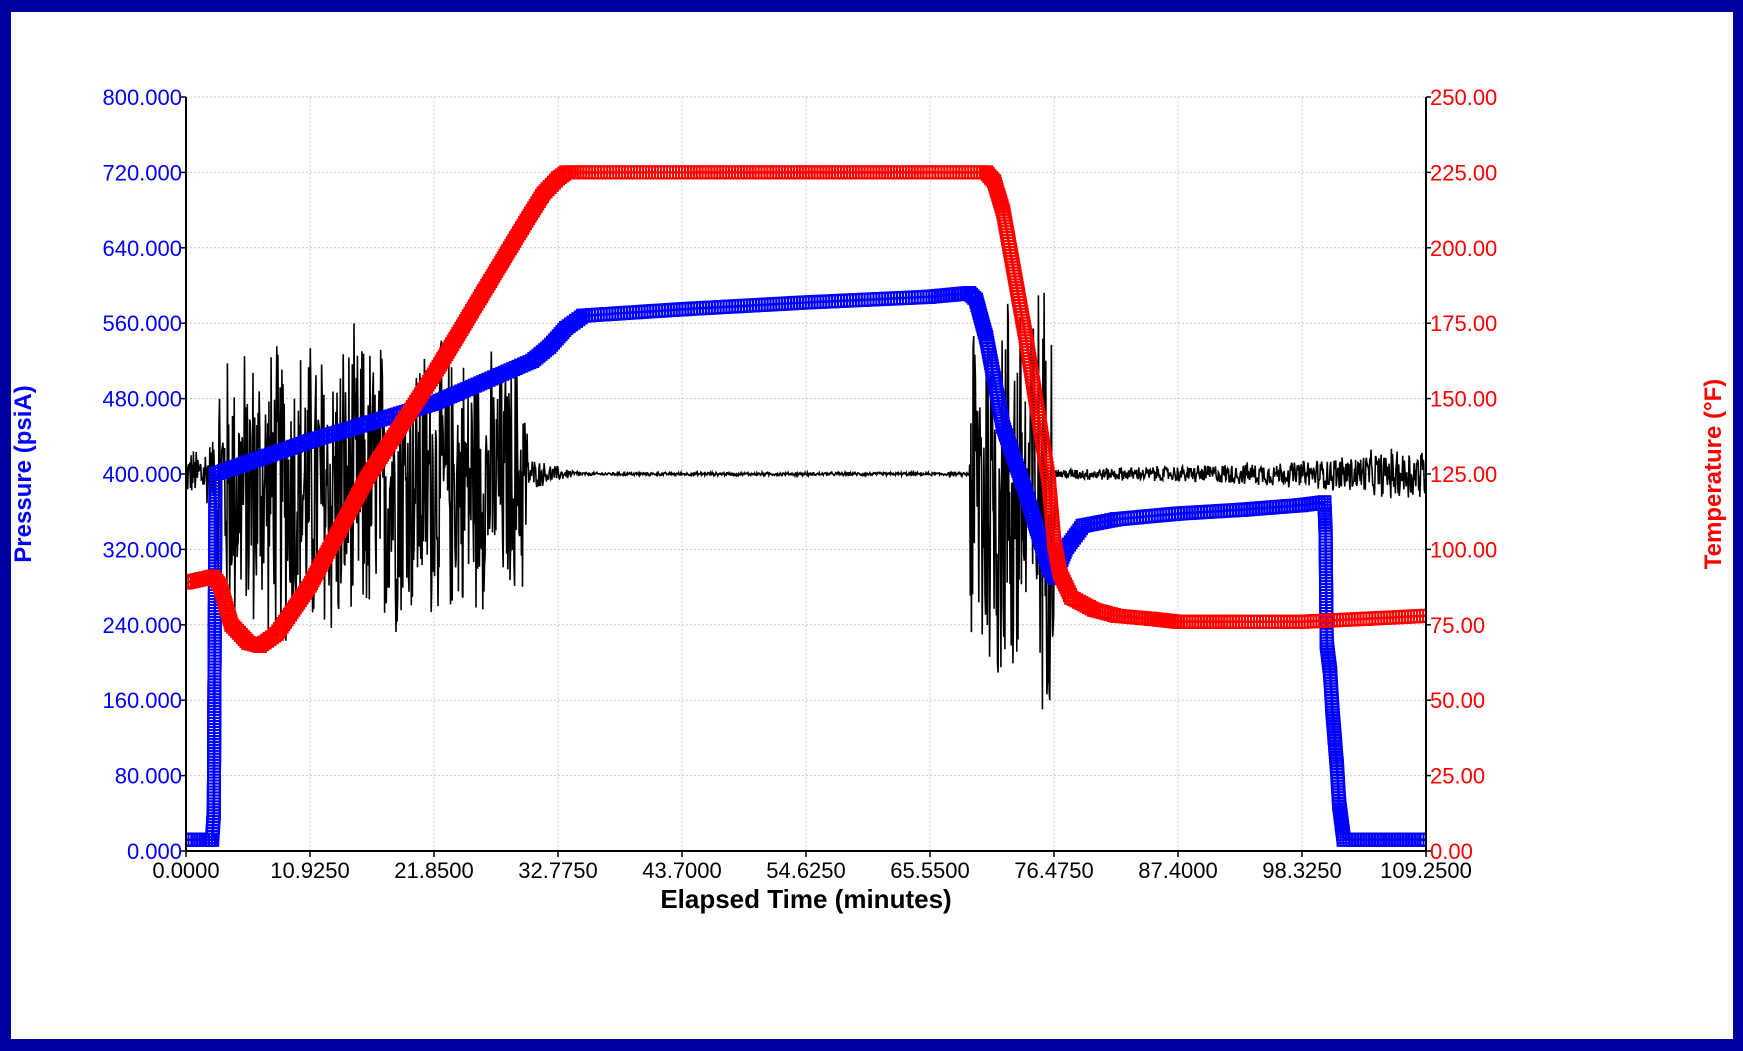  I want to click on y-left-tick-label: 560.000, so click(142, 323).